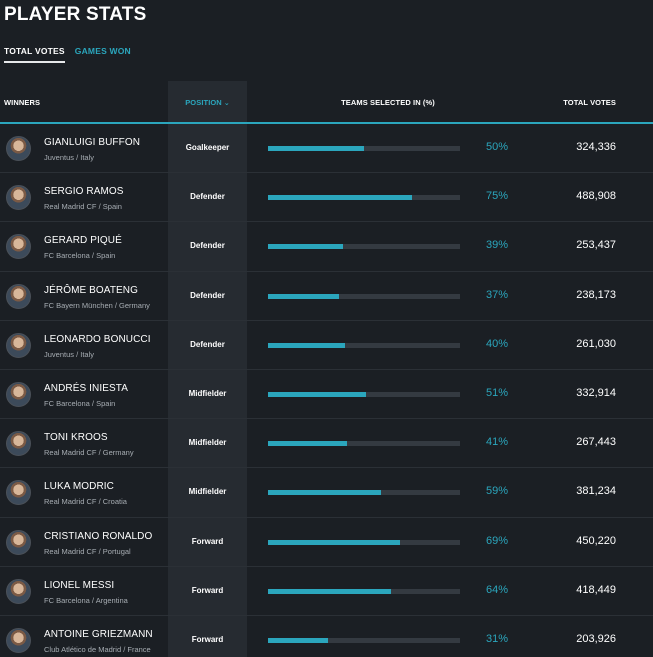  I want to click on total-votes-value: 450,220, so click(596, 540).